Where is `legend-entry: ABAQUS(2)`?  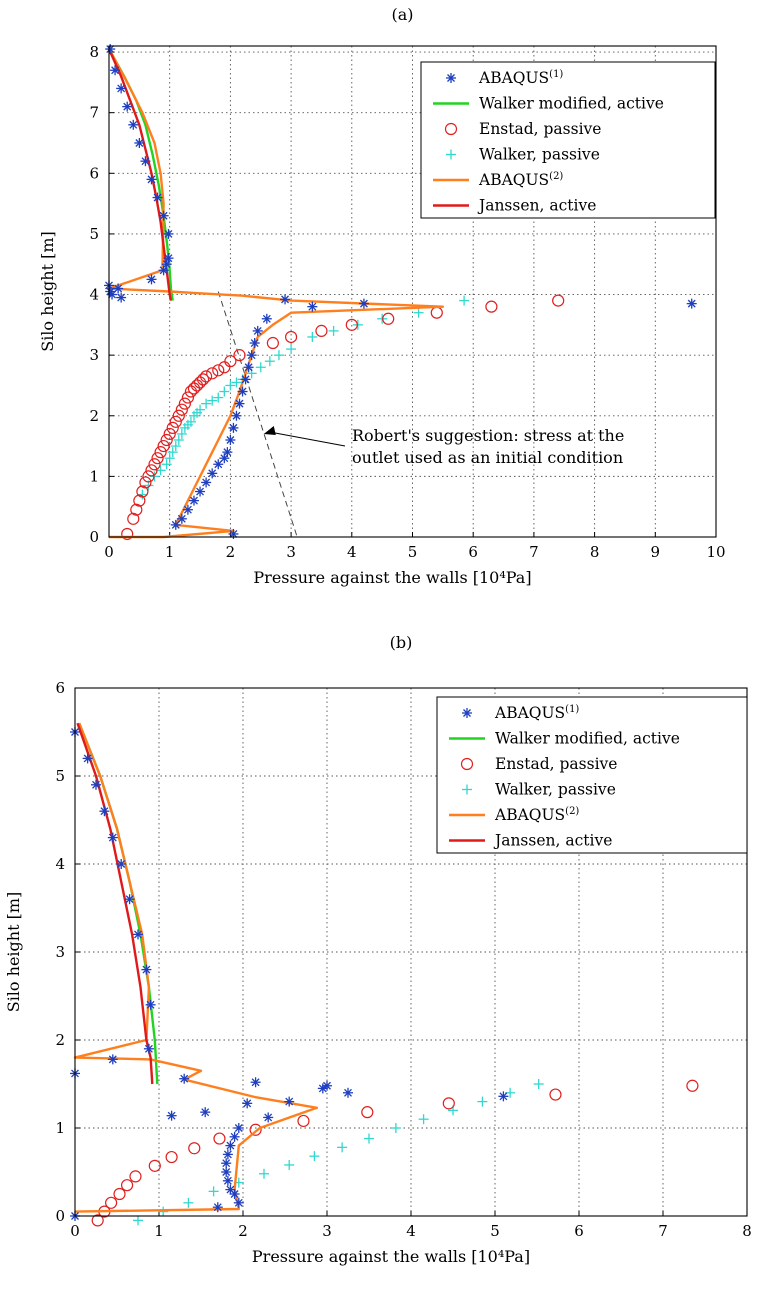 legend-entry: ABAQUS(2) is located at coordinates (498, 180).